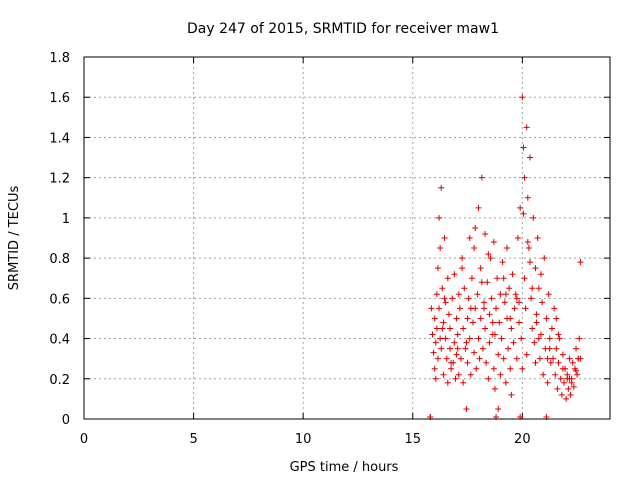 This screenshot has width=640, height=480. I want to click on y-tick-label: 1.2, so click(59, 179).